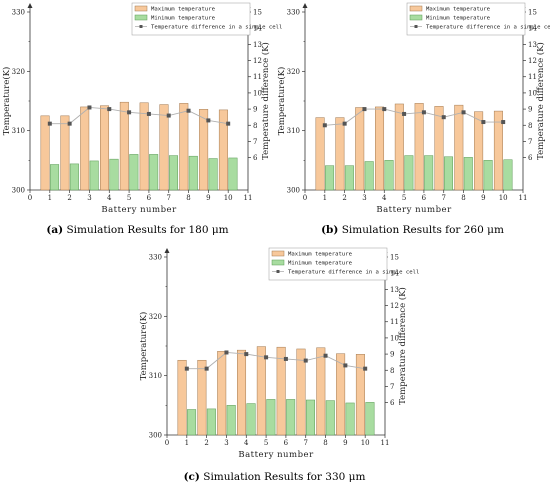  What do you see at coordinates (353, 273) in the screenshot?
I see `legend-label-diff: Temperature difference in a single cell` at bounding box center [353, 273].